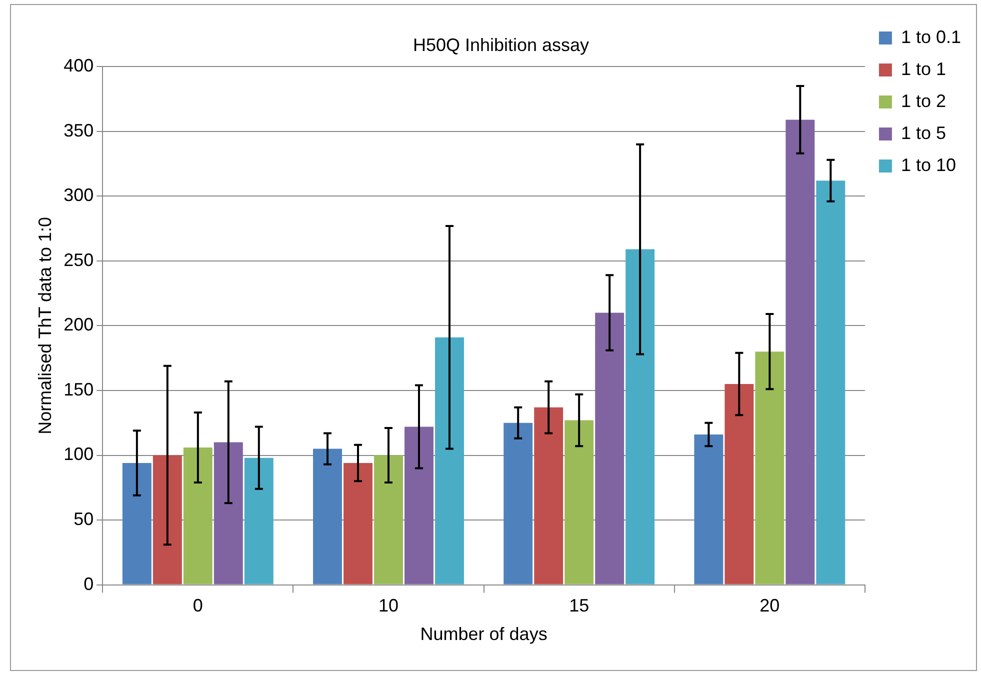 The image size is (981, 675). I want to click on legend-label: 1 to 5, so click(923, 132).